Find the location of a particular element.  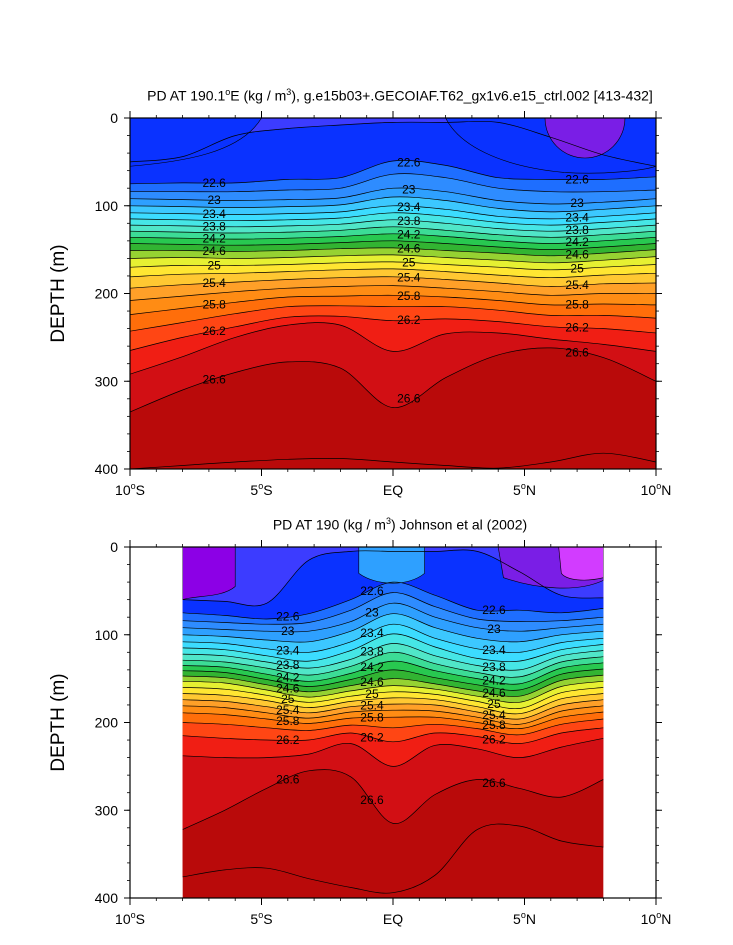

magenta-cell is located at coordinates (581, 564).